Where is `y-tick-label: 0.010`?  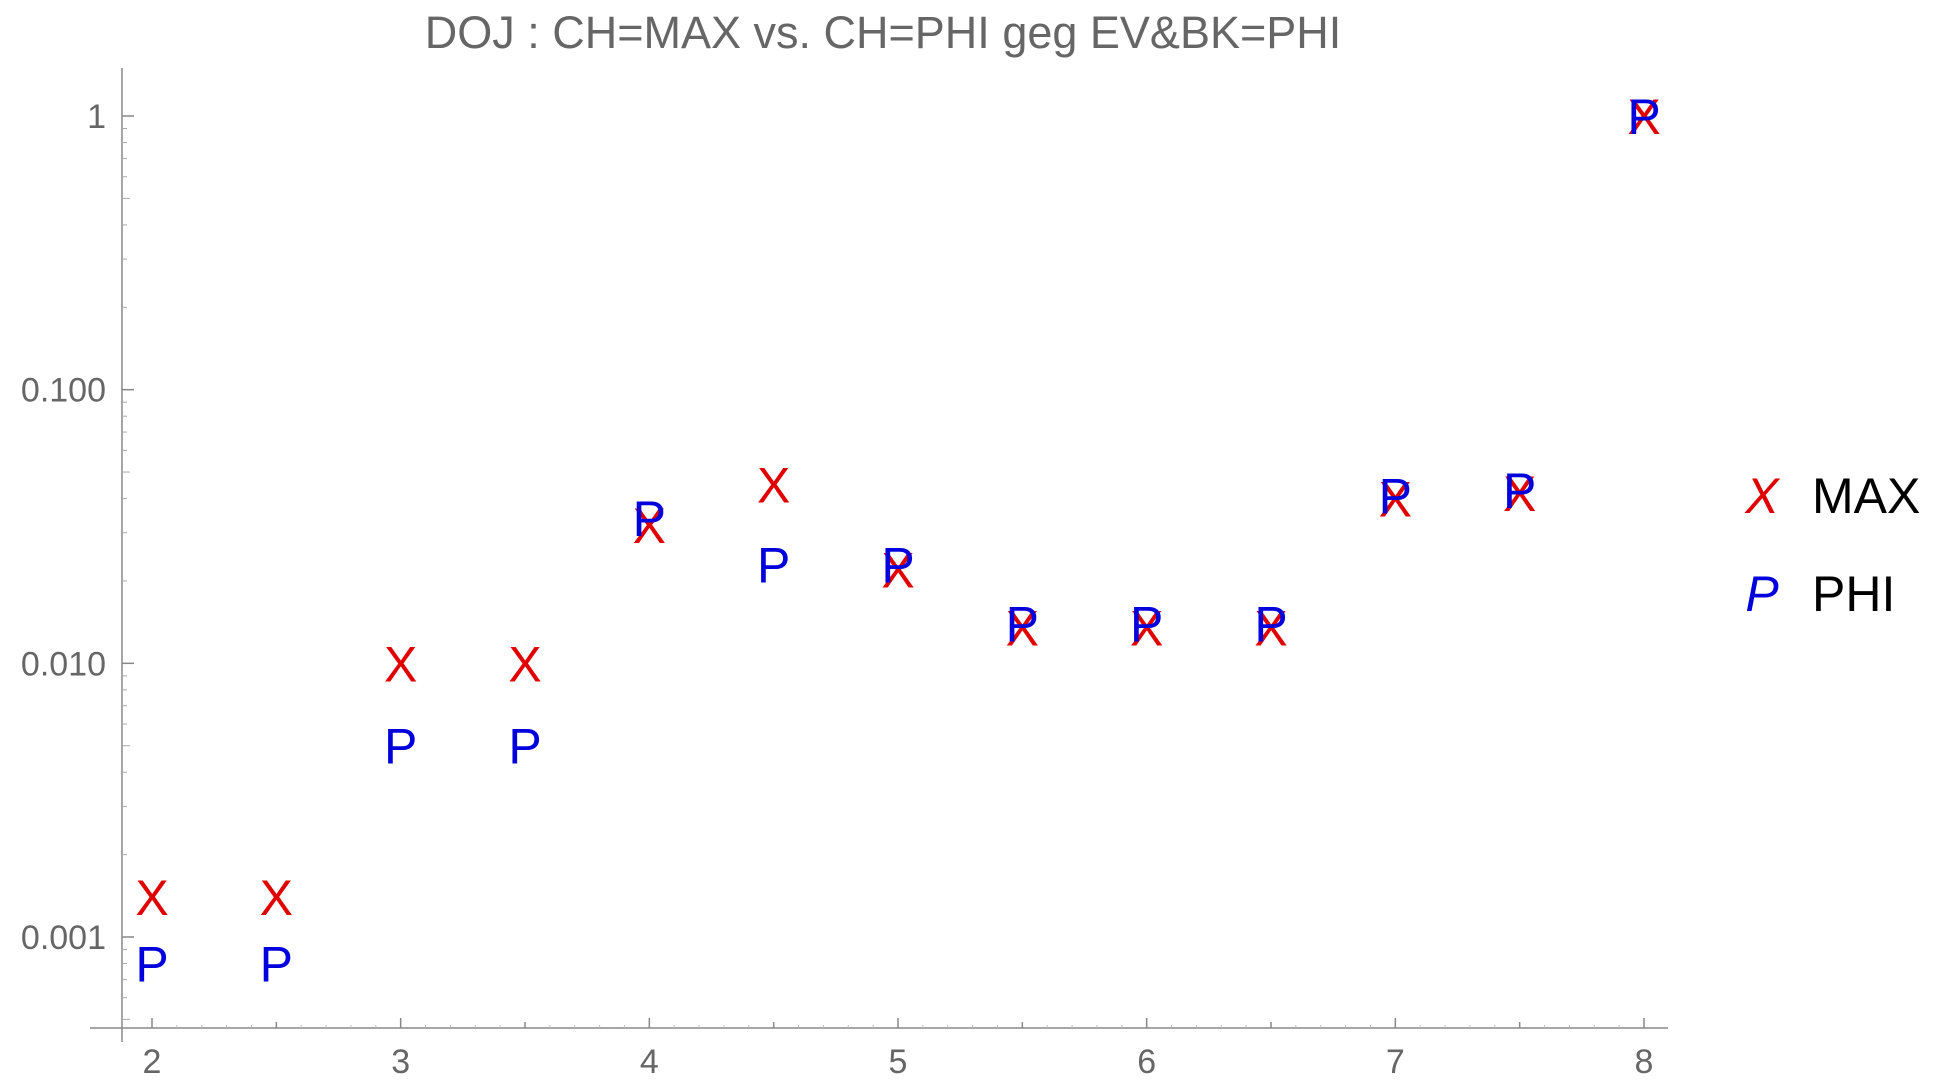
y-tick-label: 0.010 is located at coordinates (63, 664).